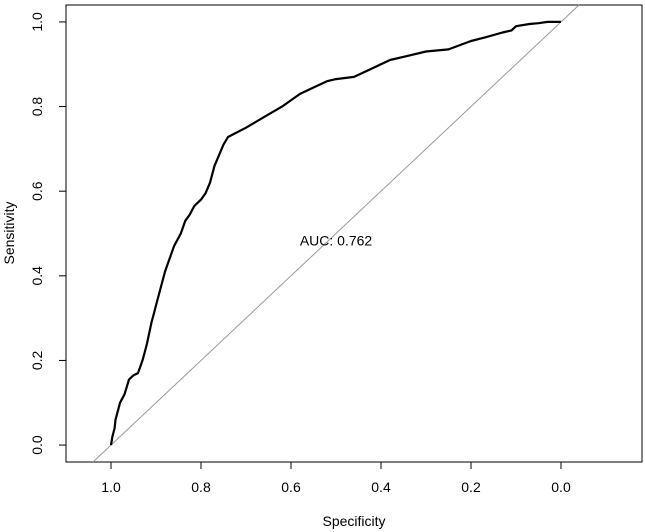  I want to click on x-tick-label: 1.0, so click(111, 487).